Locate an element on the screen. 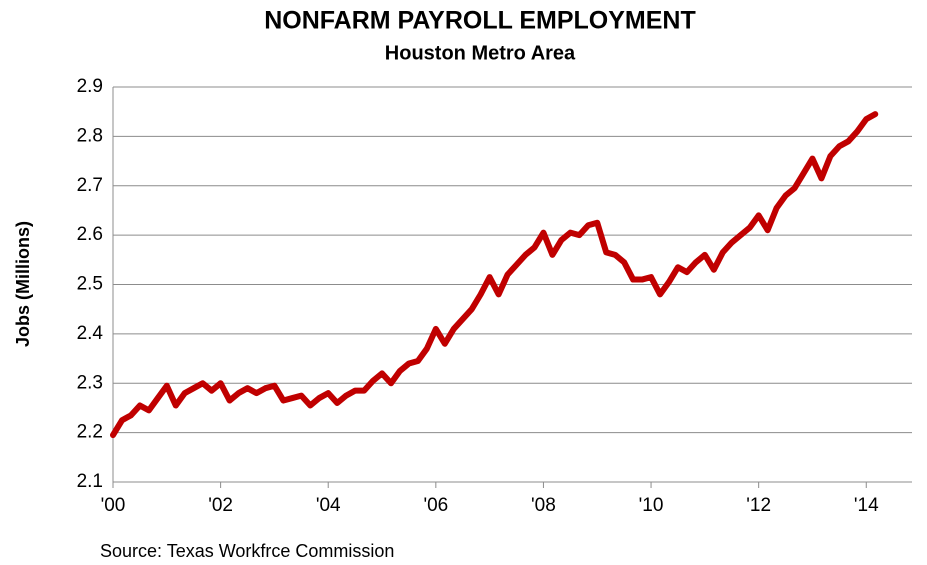 This screenshot has height=565, width=927. y-tick-label: 2.7 is located at coordinates (90, 185).